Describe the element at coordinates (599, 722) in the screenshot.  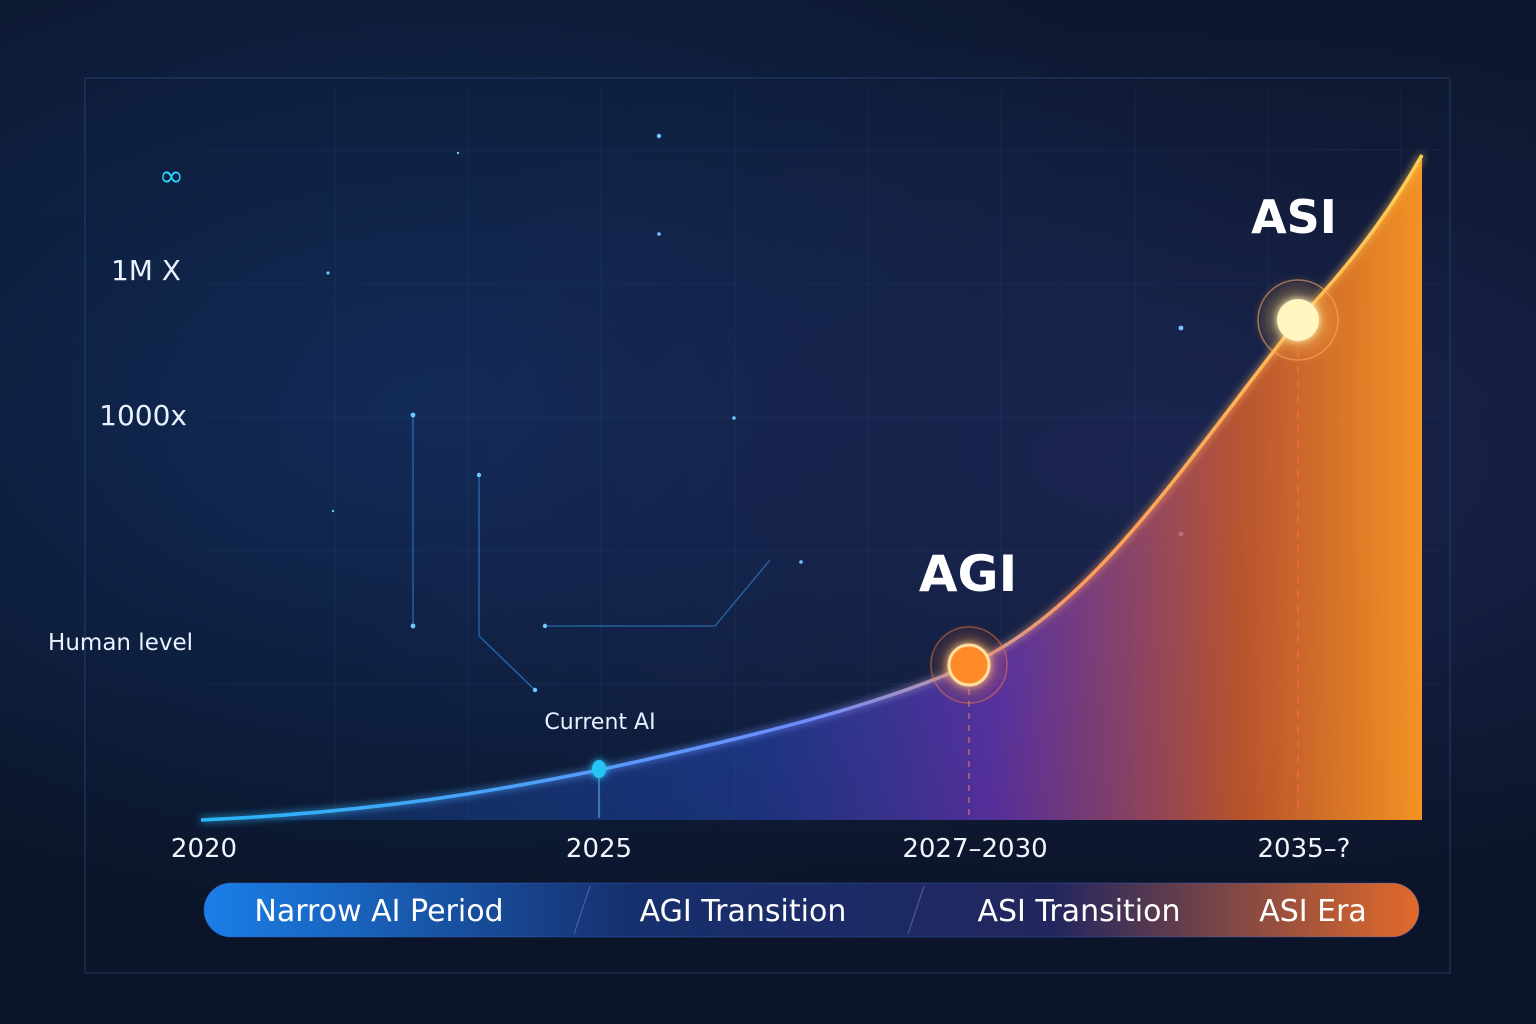
I see `current-ai-label: Current AI` at that location.